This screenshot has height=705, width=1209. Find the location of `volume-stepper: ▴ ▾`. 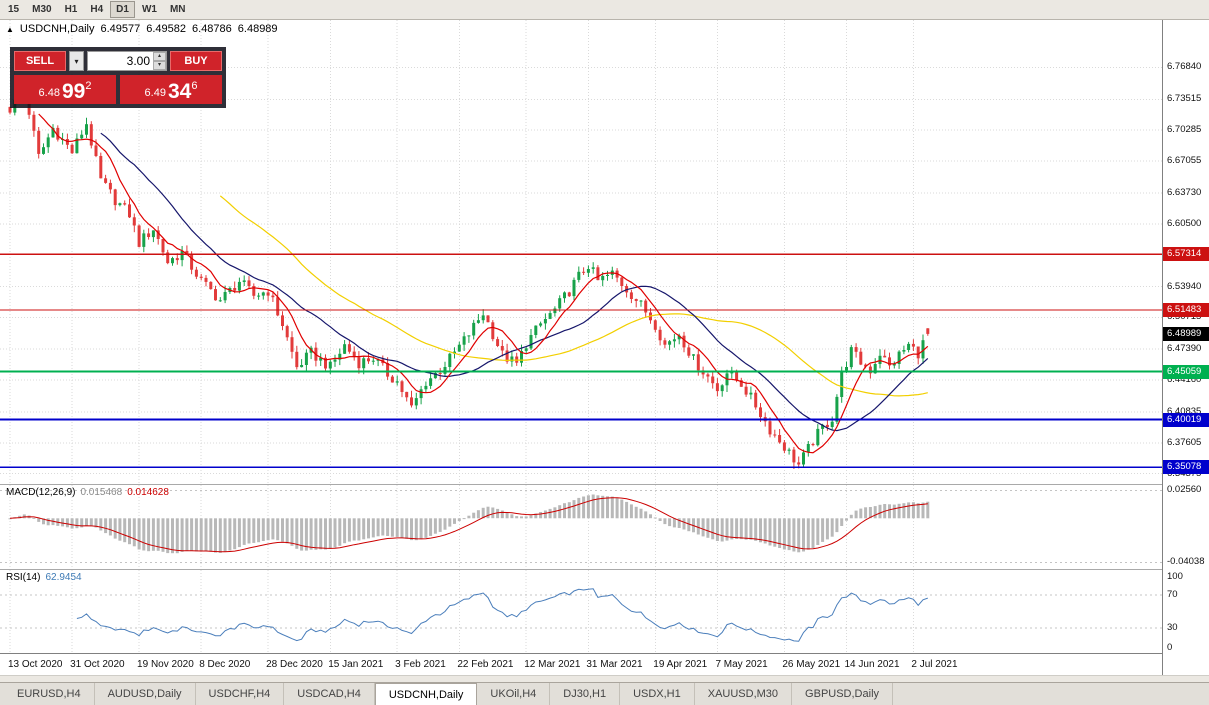

volume-stepper: ▴ ▾ is located at coordinates (159, 61).